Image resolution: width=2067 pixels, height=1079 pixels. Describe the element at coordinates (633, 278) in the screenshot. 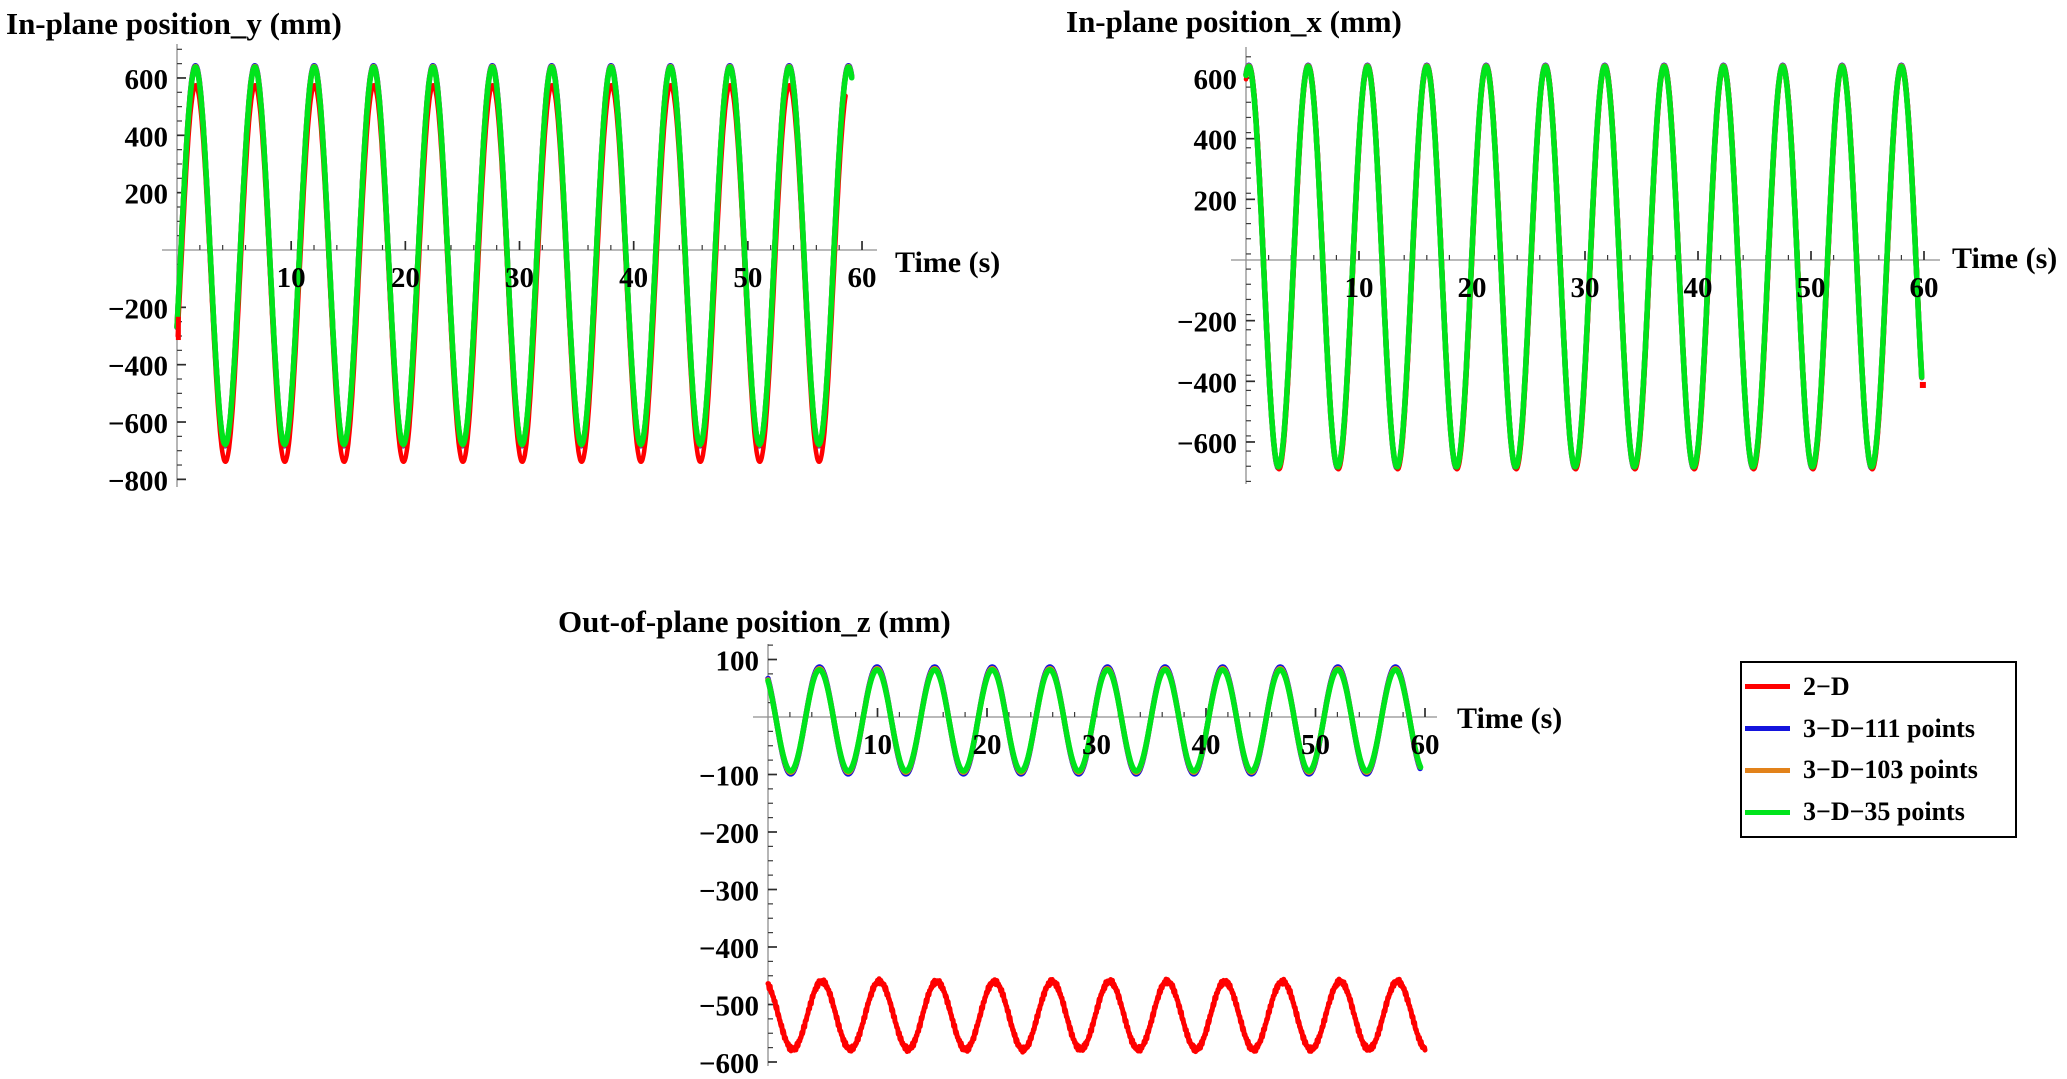

I see `in-plane-position-y-x-tick-label: 40` at that location.